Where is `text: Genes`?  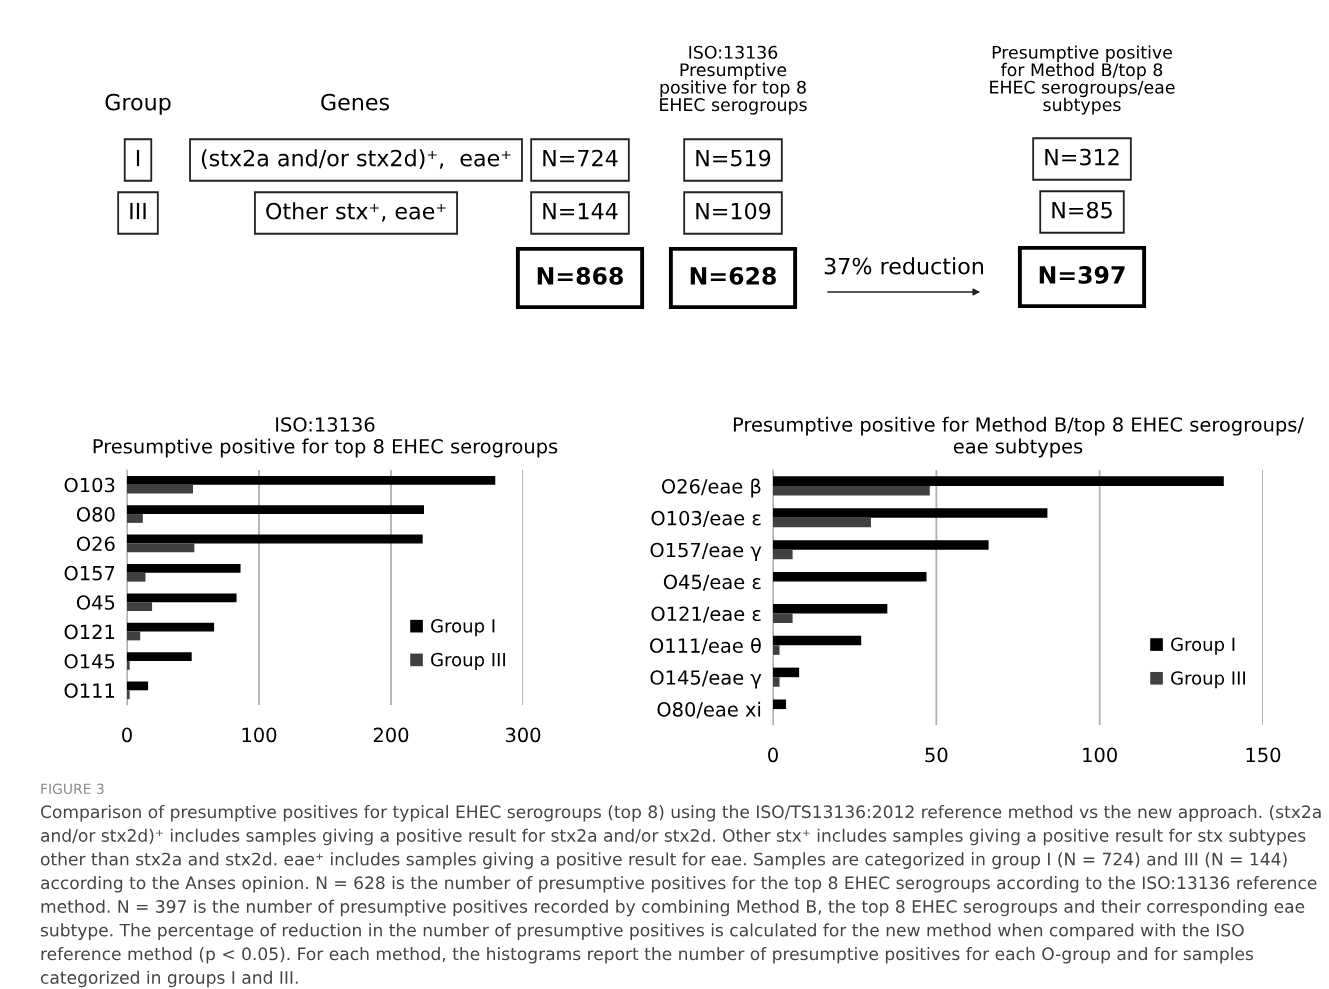
text: Genes is located at coordinates (355, 102).